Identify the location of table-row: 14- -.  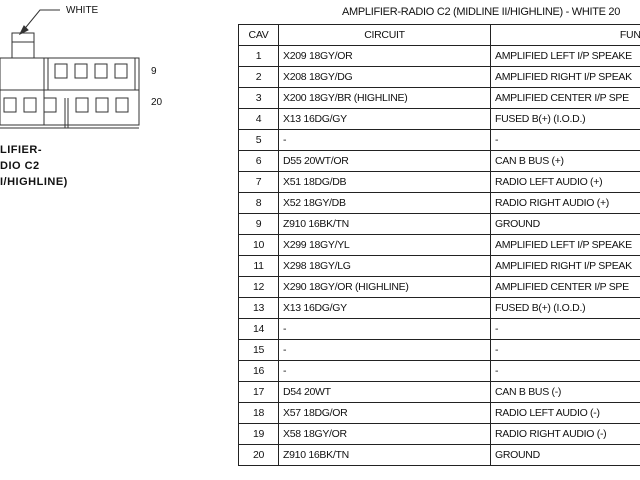
(439, 329).